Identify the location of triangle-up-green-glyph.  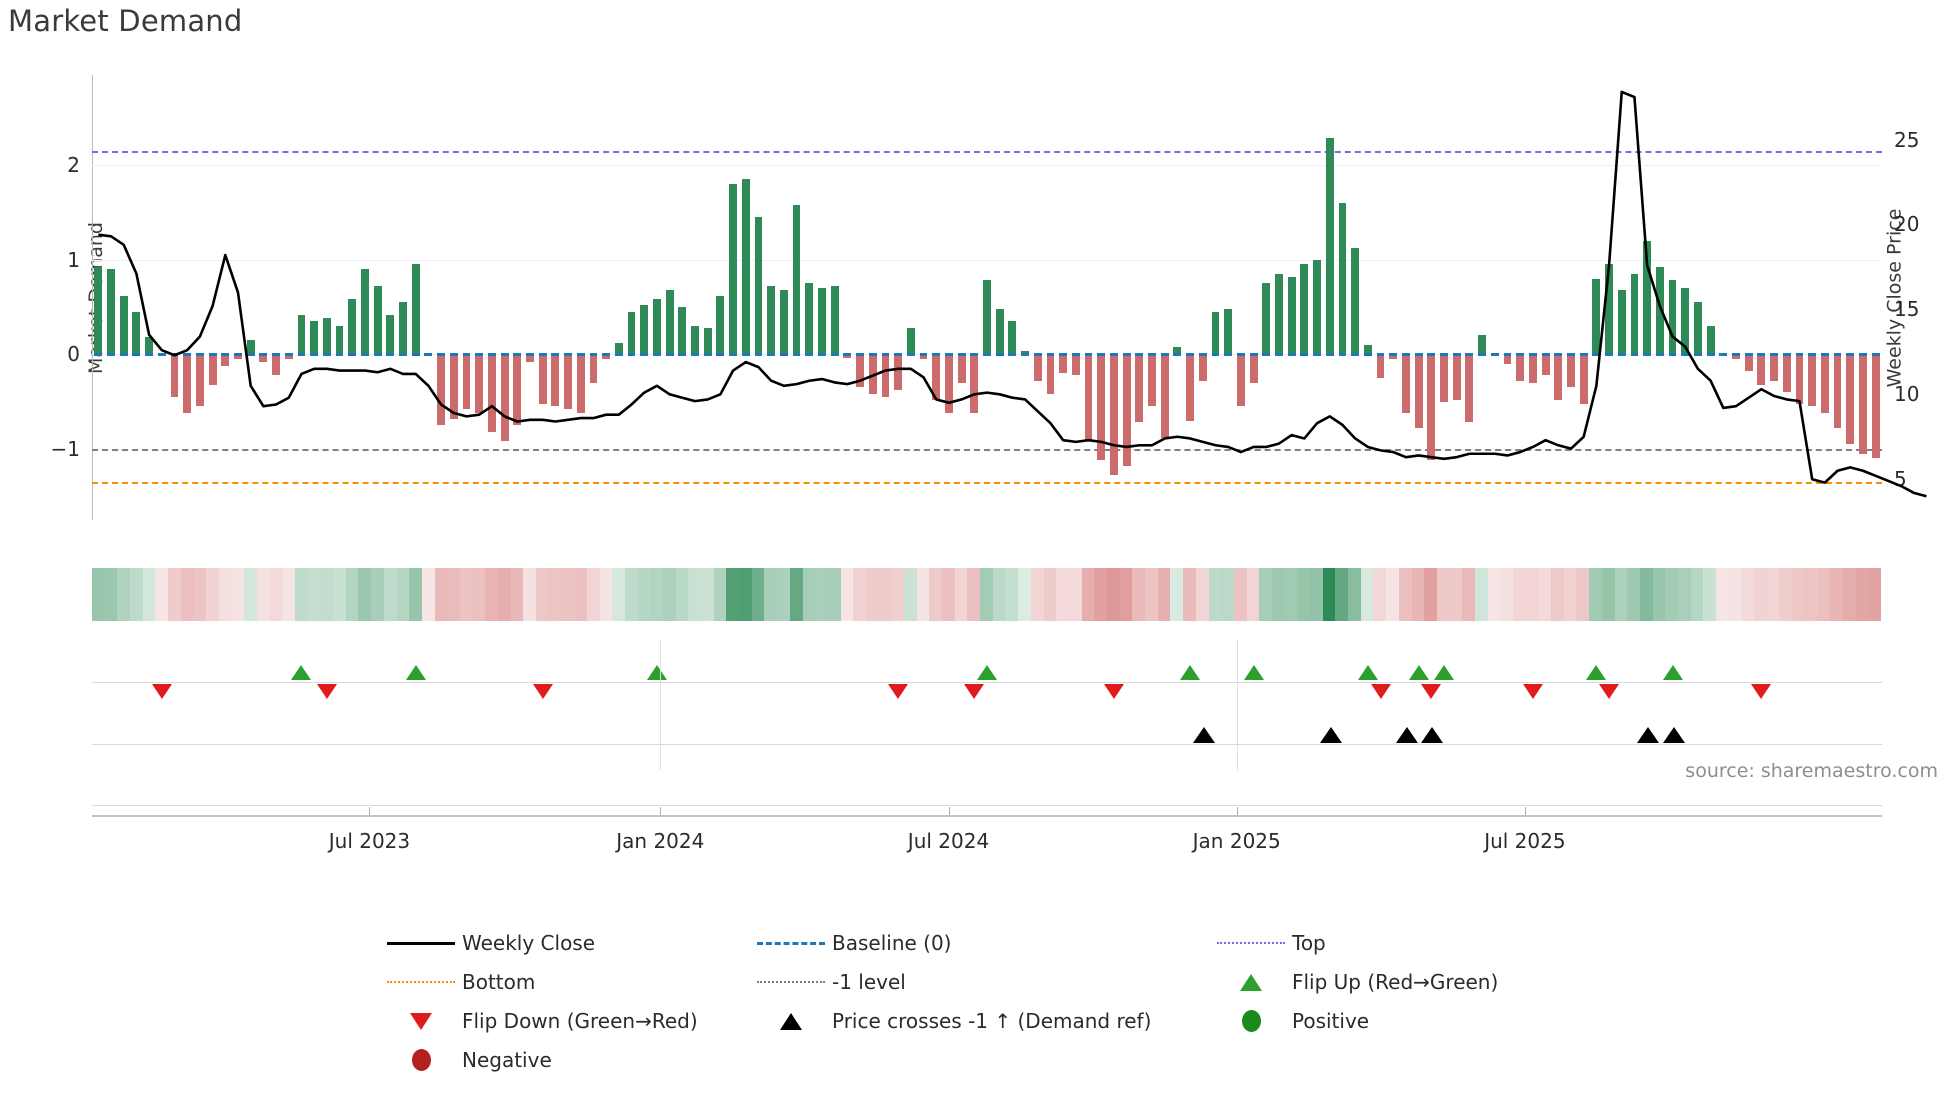
(1251, 982).